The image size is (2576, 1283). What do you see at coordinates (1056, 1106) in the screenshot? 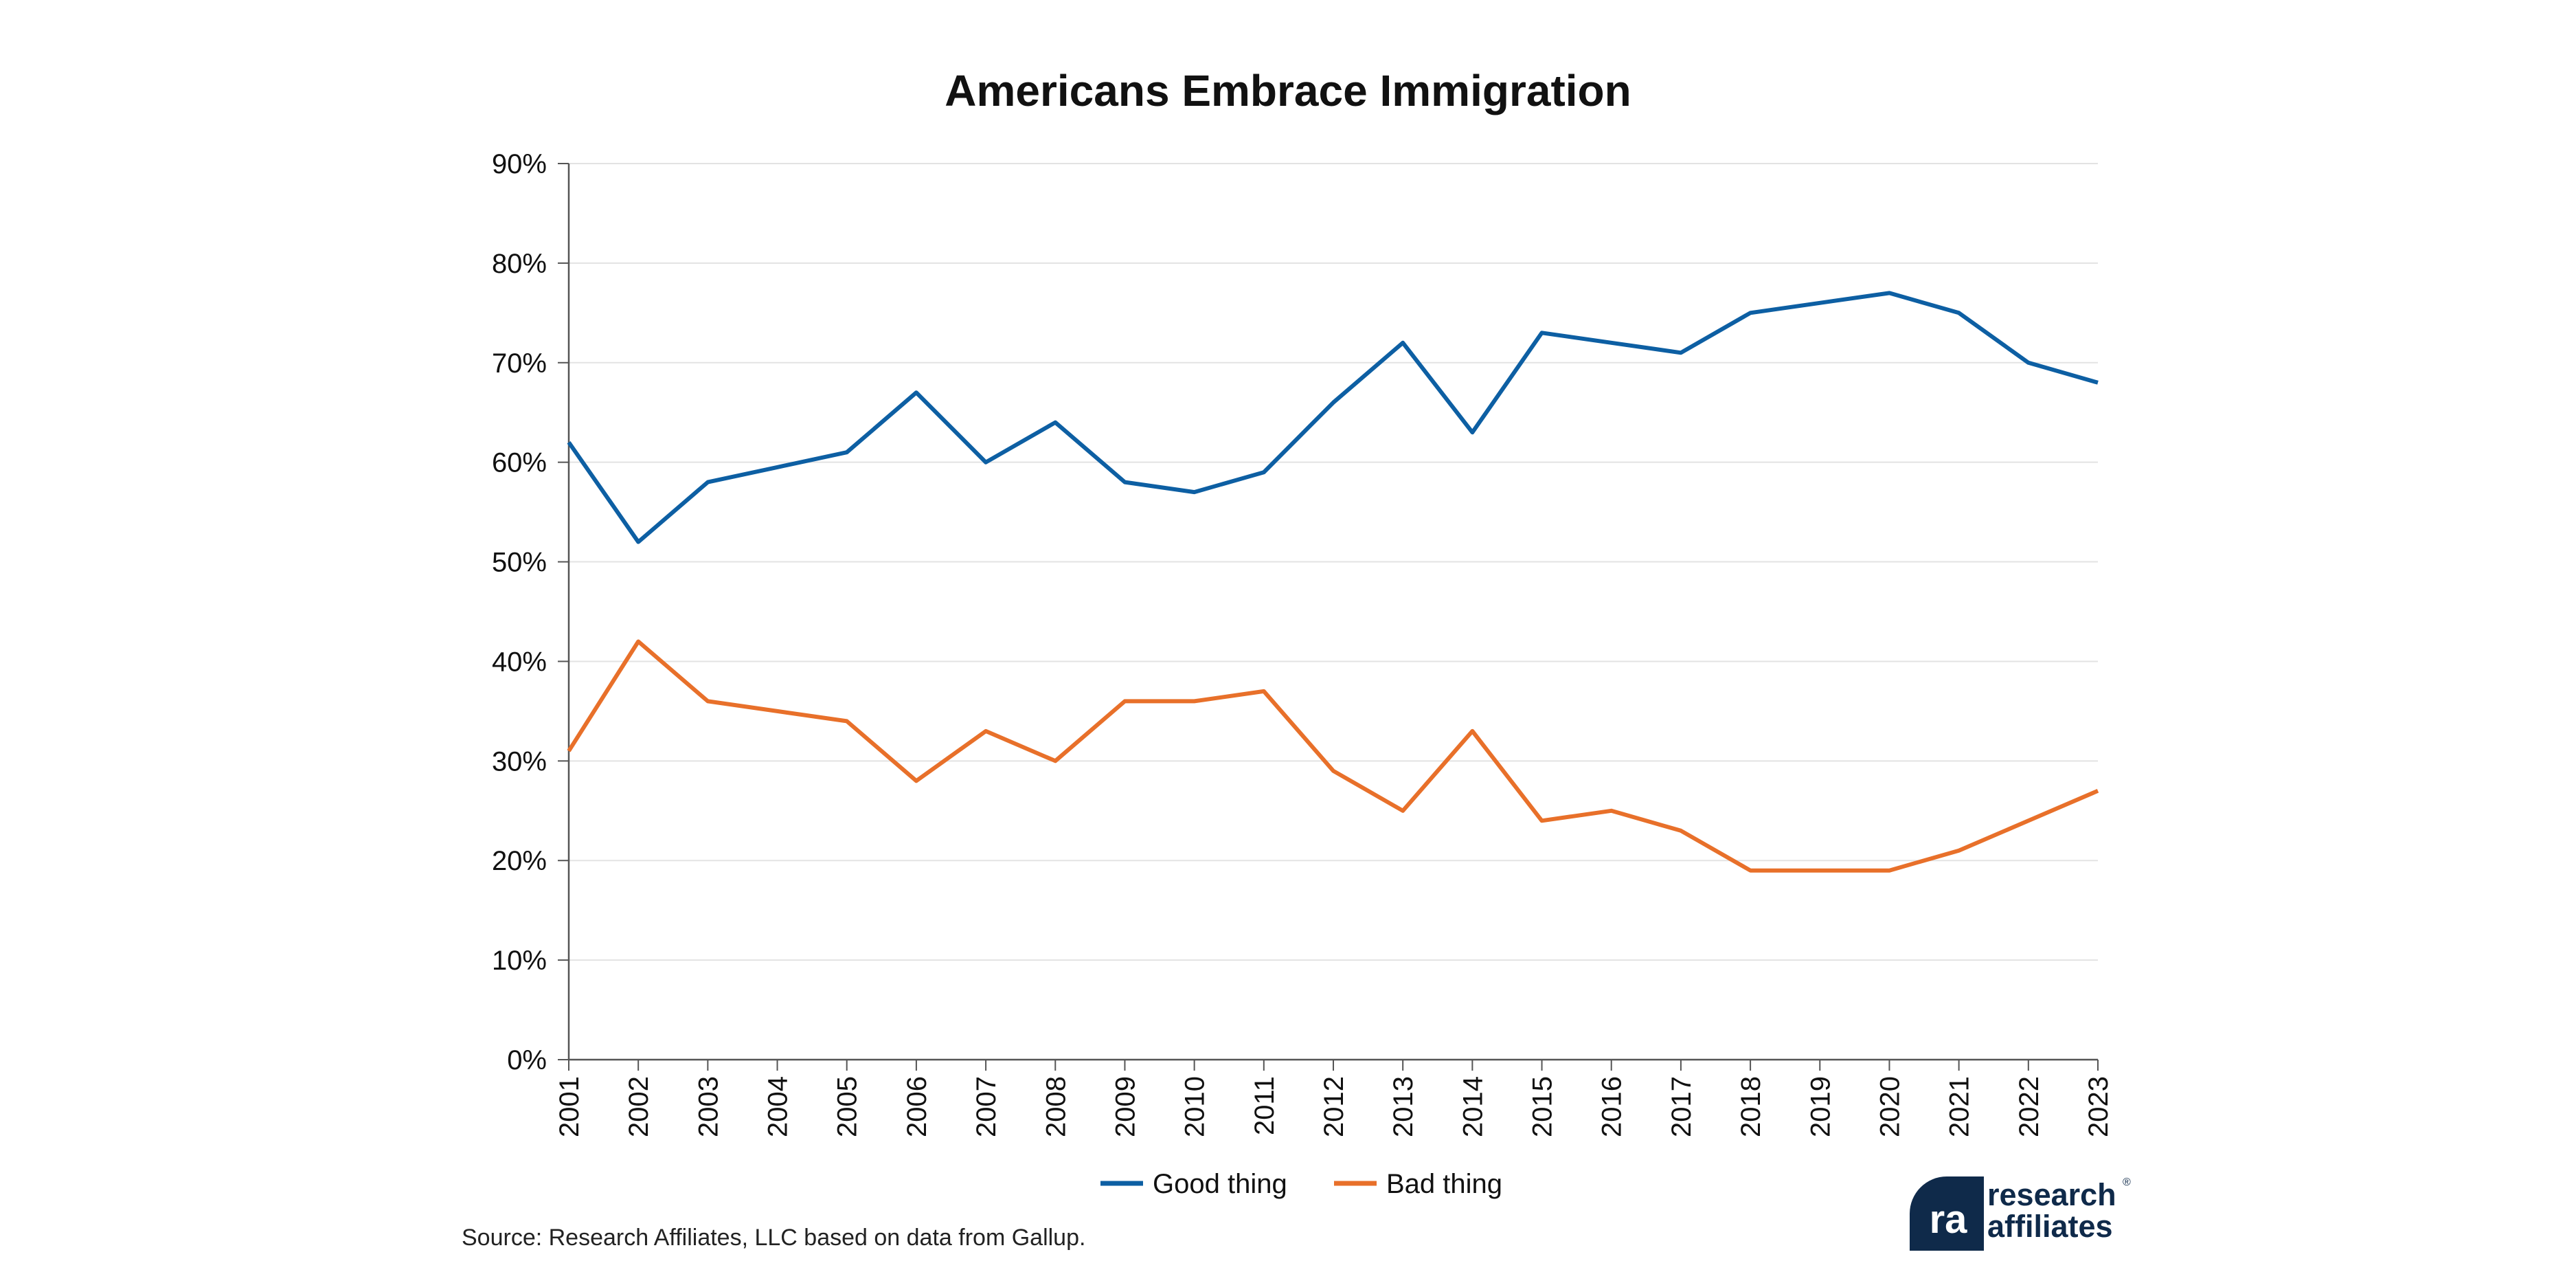
I see `x-tick-label: 2008` at bounding box center [1056, 1106].